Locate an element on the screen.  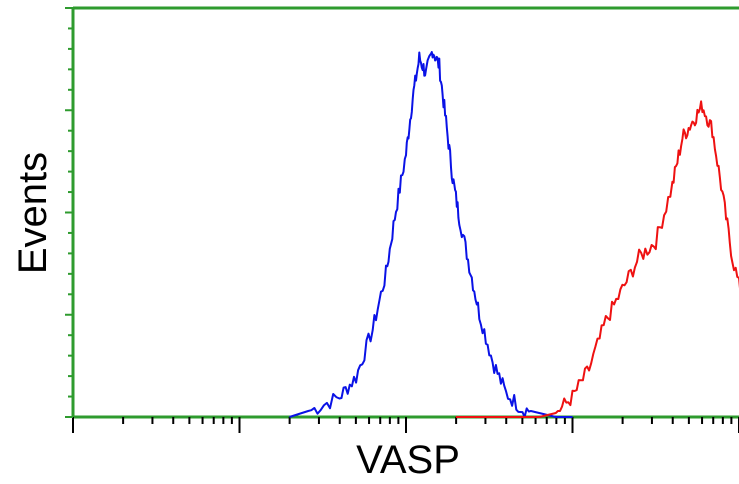
y-axis-label: Events is located at coordinates (33, 213).